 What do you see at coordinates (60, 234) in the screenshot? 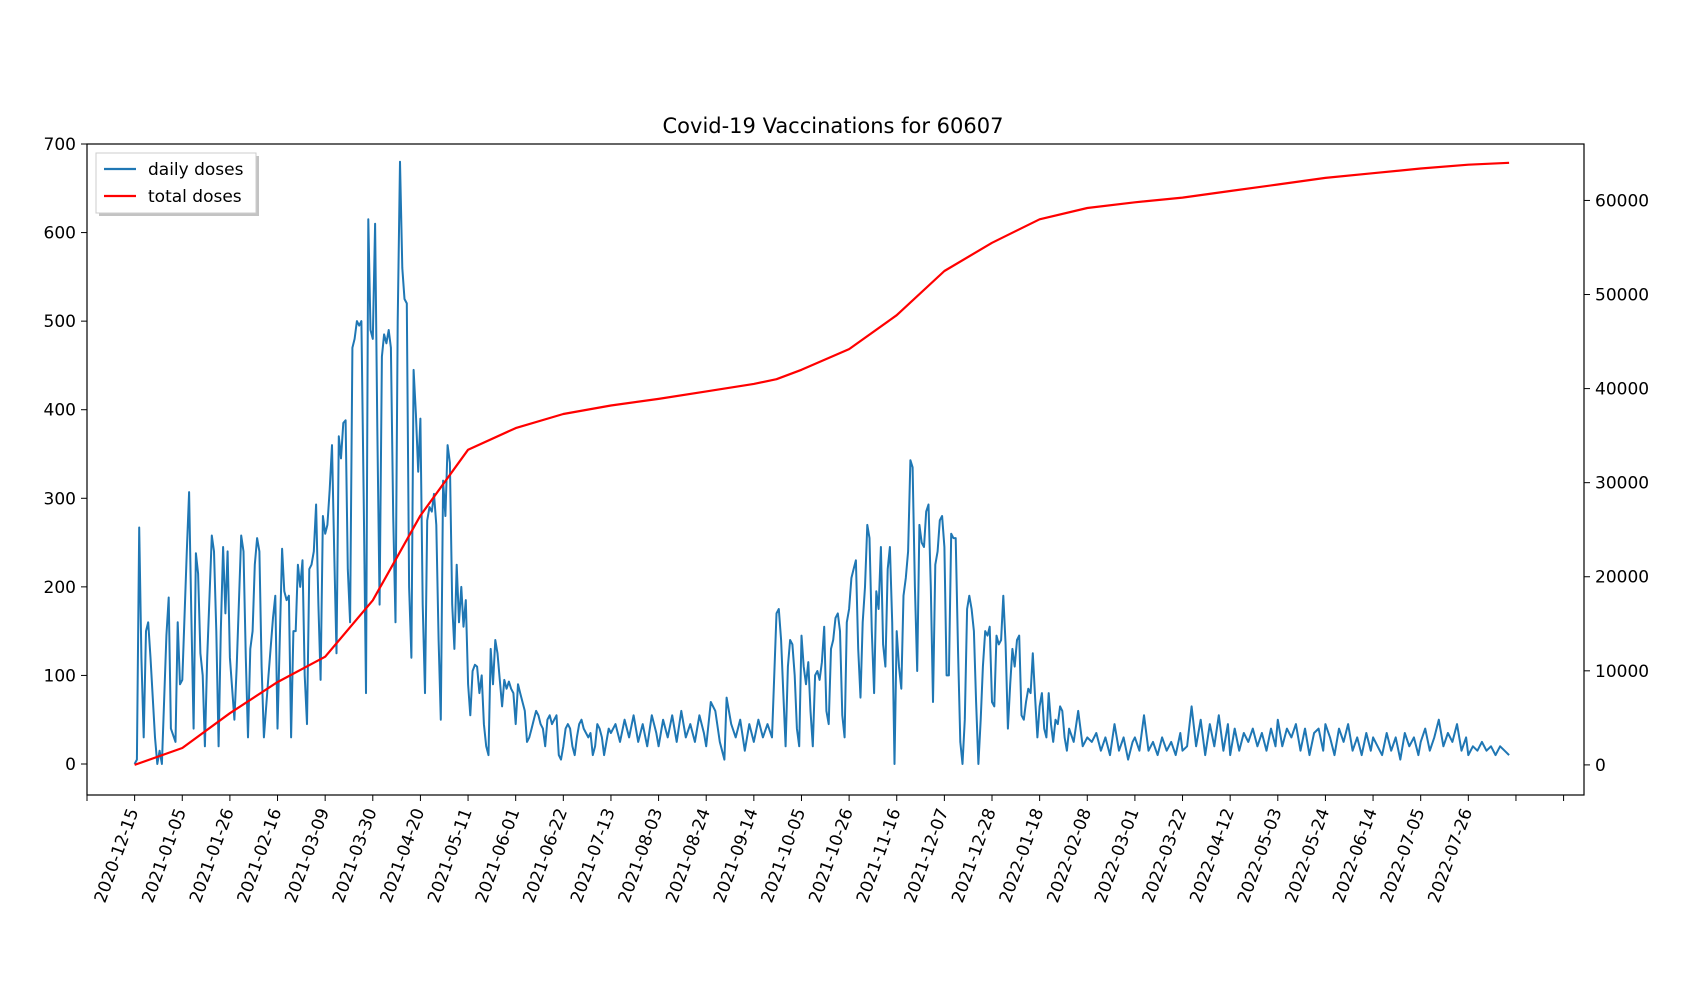
I see `y-left-tick-label: 600` at bounding box center [60, 234].